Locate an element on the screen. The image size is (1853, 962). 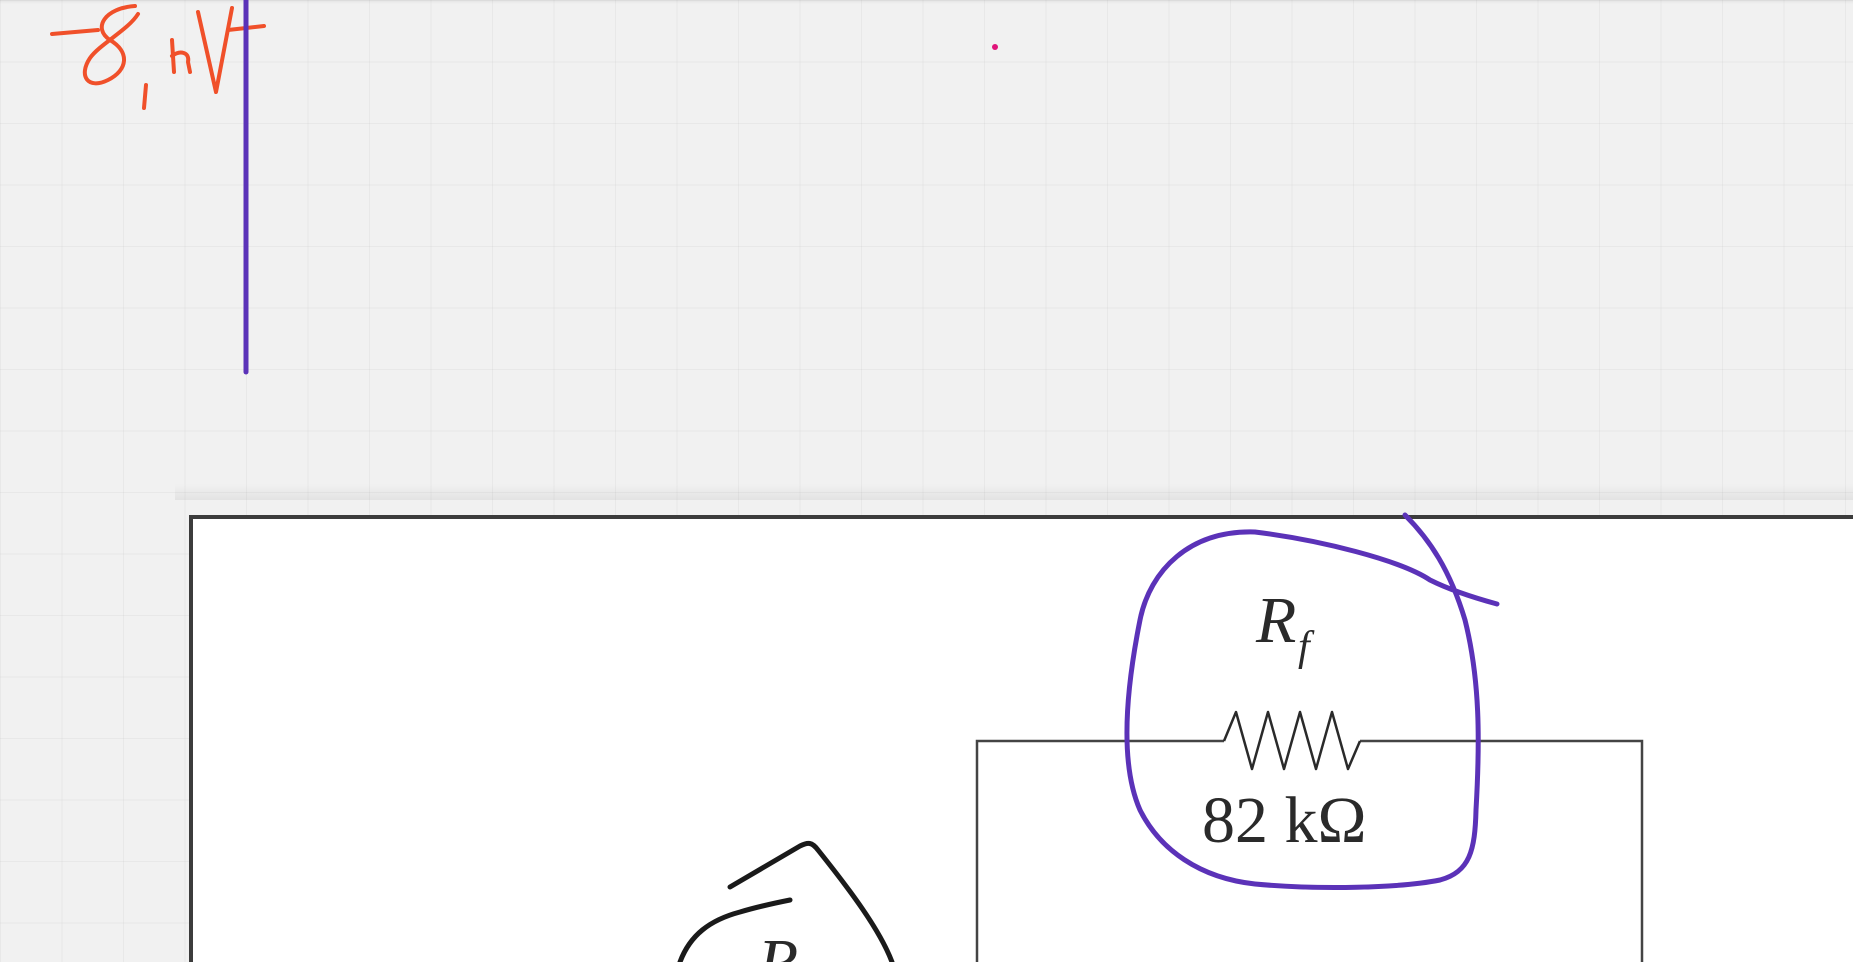
digit-eight-stroke is located at coordinates (111, 45).